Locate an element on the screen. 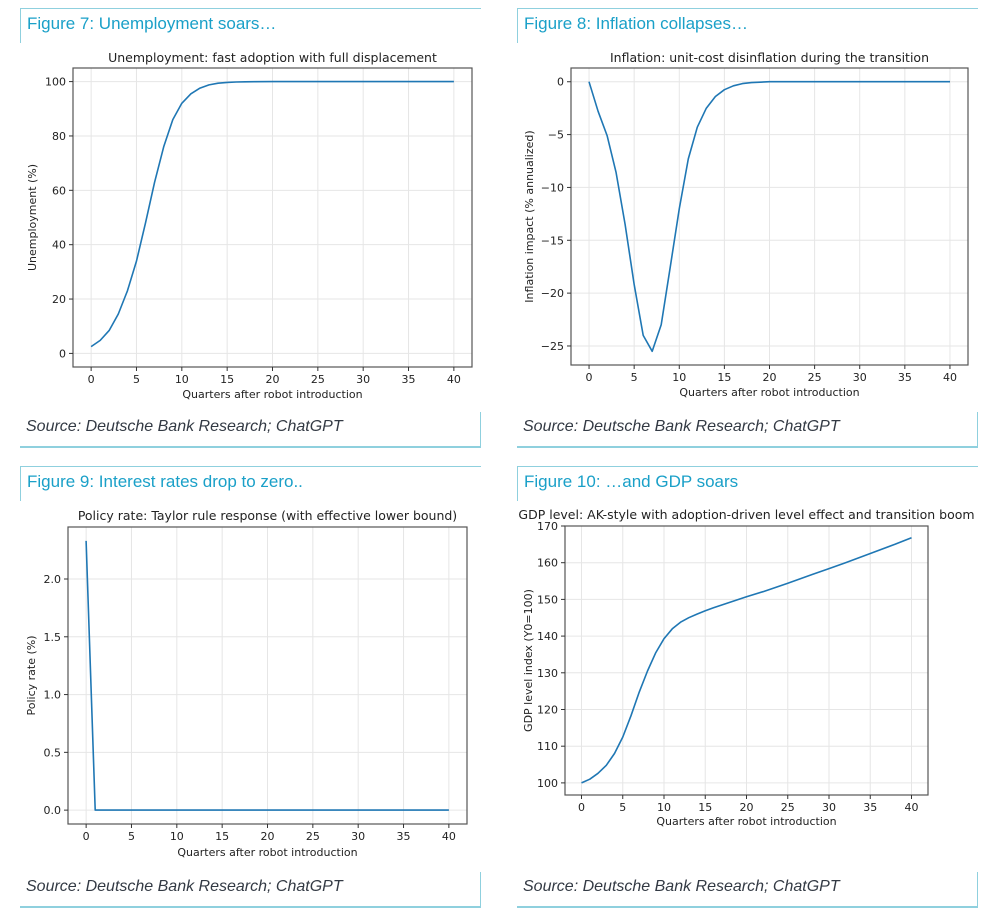 The image size is (992, 916). figure-10-footer: Source: Deutsche Bank Research; ChatGPT is located at coordinates (747, 890).